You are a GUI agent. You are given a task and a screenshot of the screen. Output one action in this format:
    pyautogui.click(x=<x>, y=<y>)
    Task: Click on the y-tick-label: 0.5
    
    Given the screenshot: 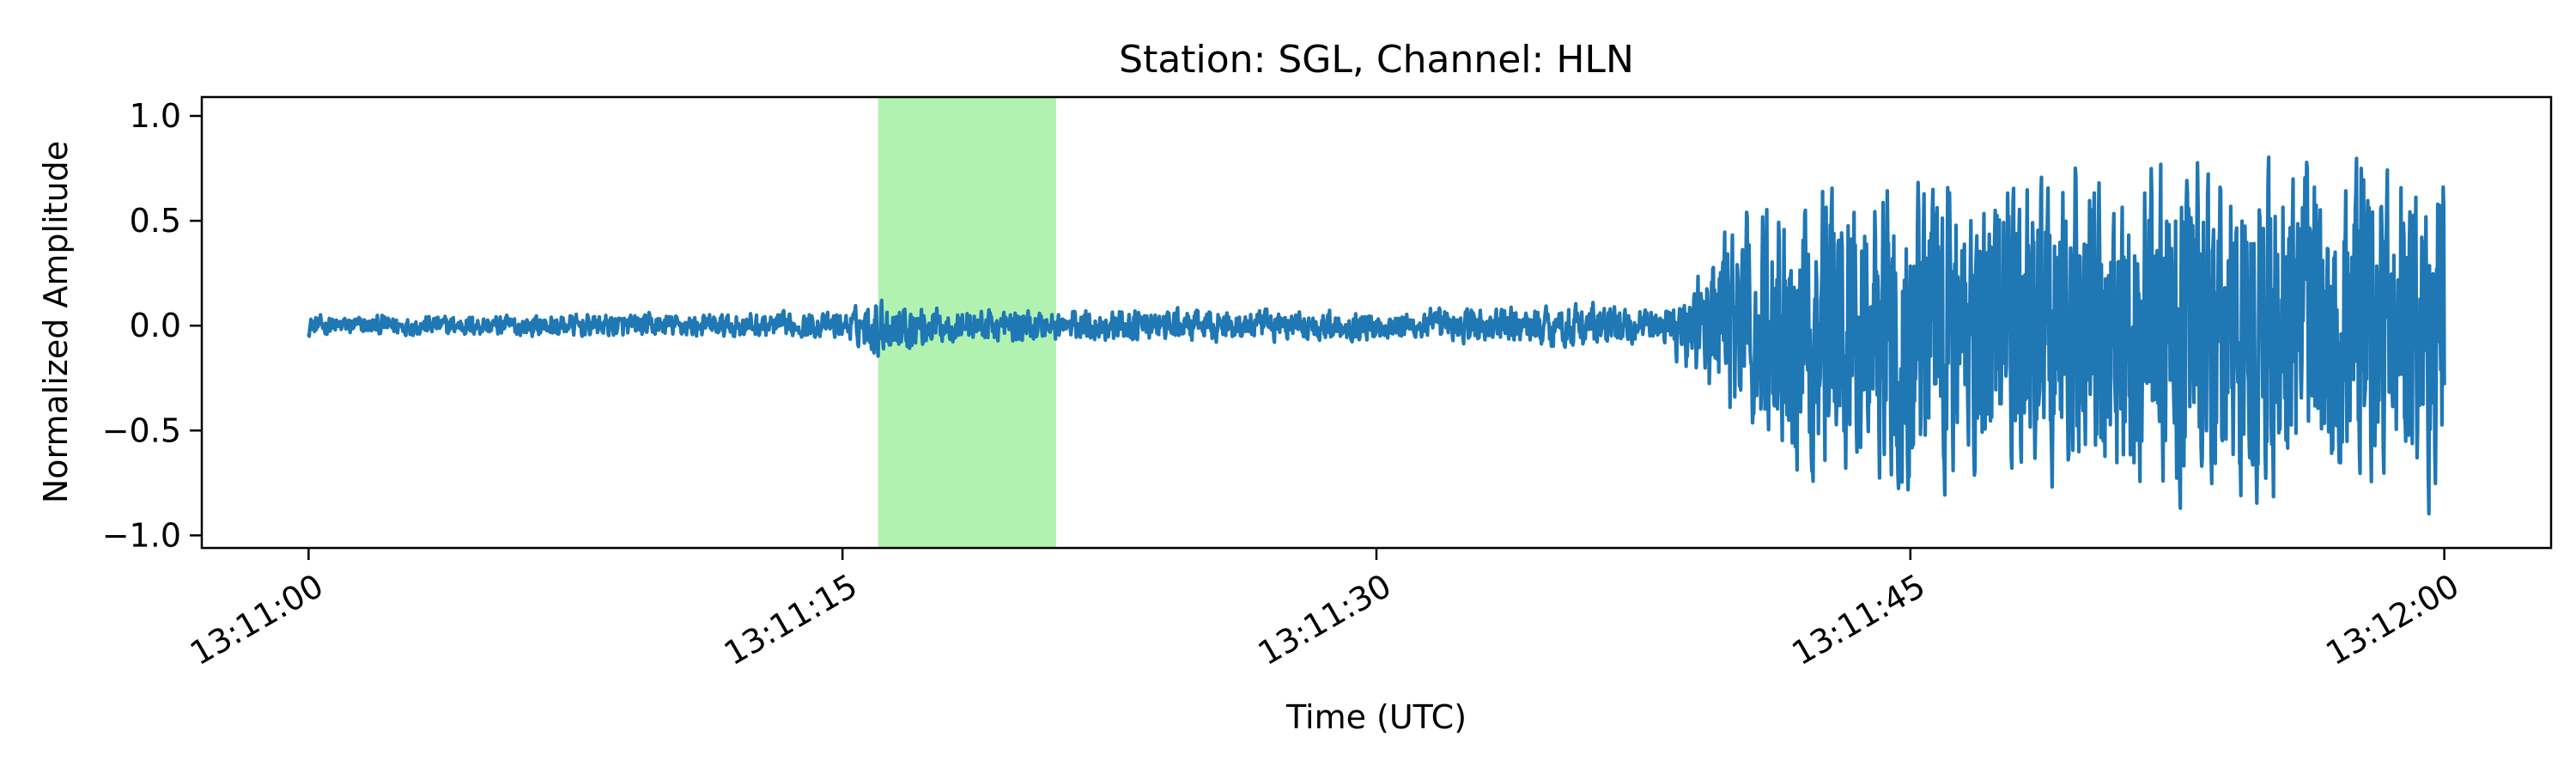 What is the action you would take?
    pyautogui.click(x=155, y=221)
    